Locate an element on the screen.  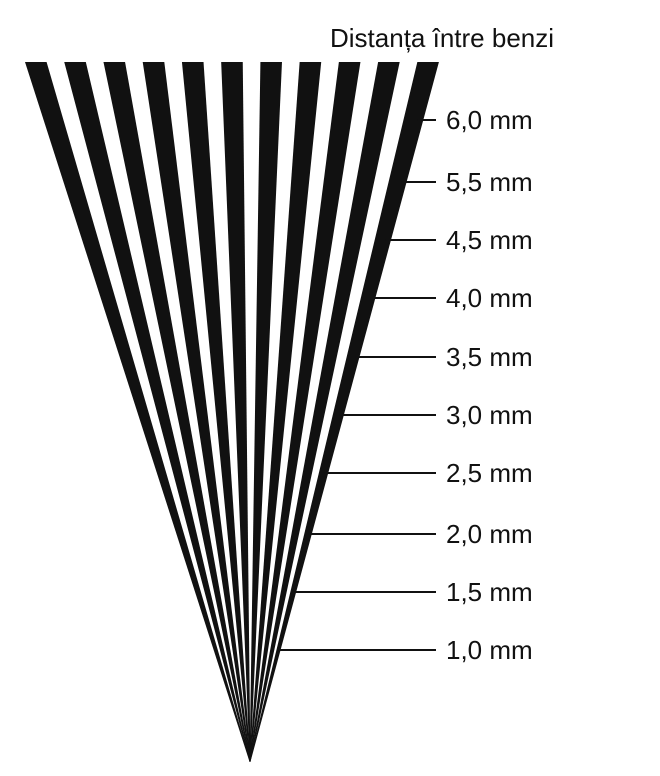
scale-tick-label: 3,5 mm is located at coordinates (489, 357).